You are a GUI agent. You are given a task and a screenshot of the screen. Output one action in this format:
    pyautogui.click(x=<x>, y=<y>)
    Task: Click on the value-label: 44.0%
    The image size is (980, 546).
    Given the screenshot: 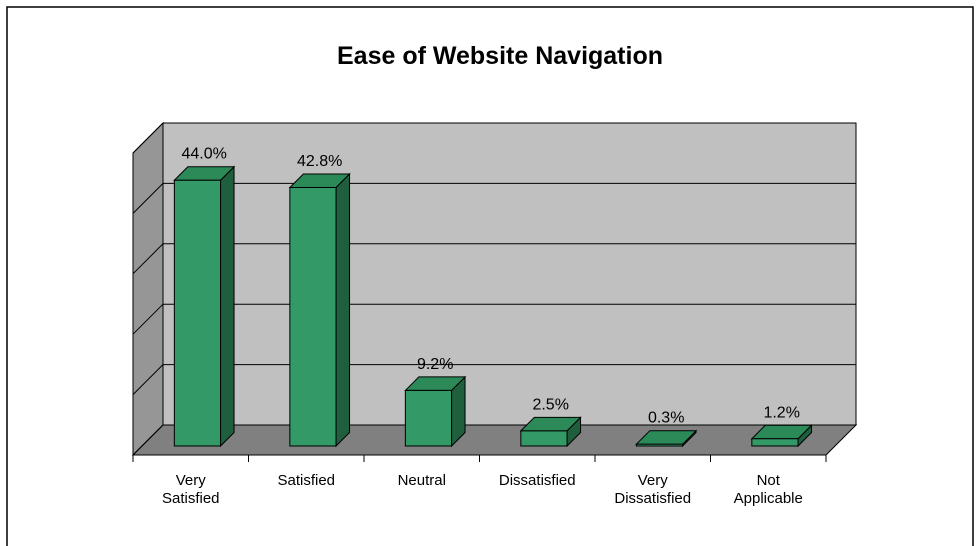 What is the action you would take?
    pyautogui.click(x=204, y=154)
    